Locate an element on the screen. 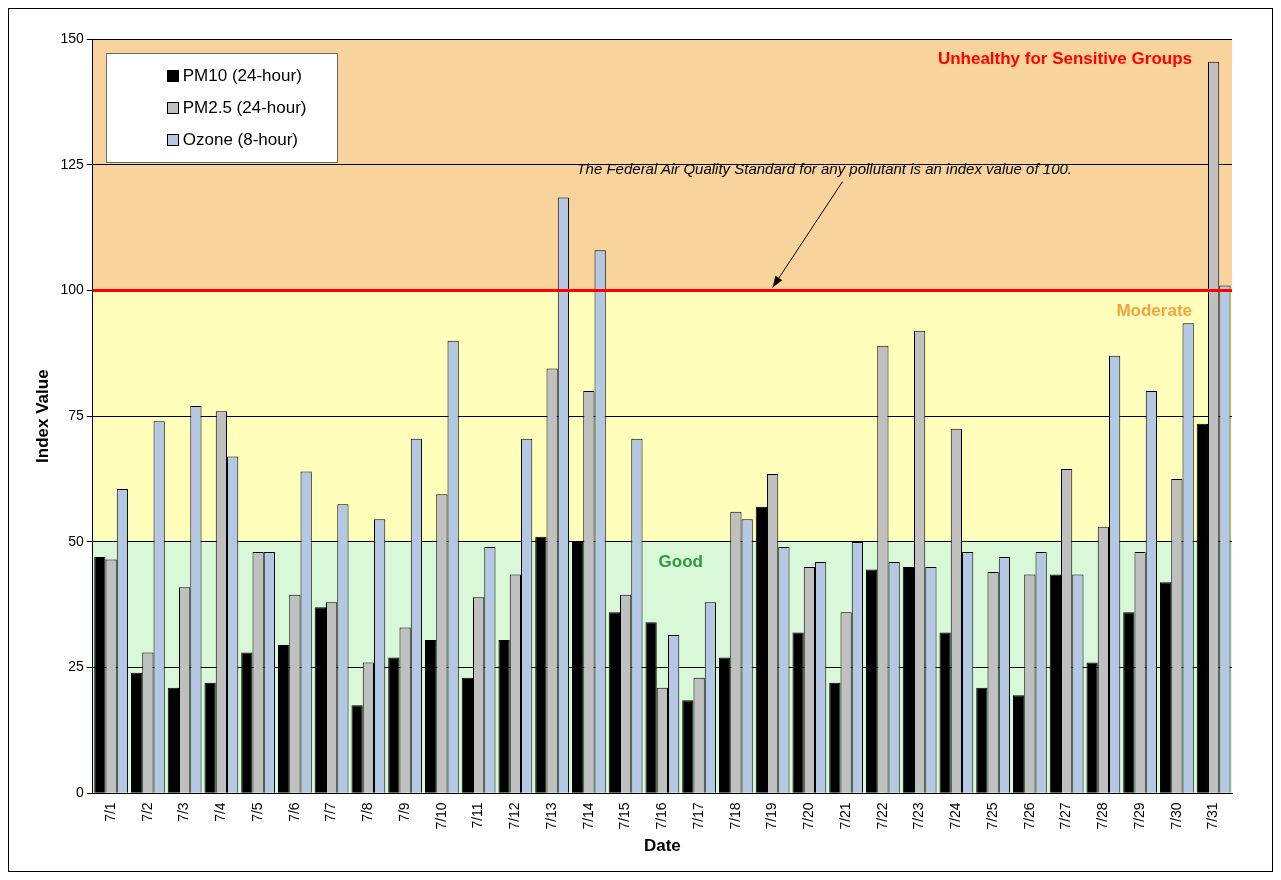  x-tick-label: 7/12 is located at coordinates (514, 816).